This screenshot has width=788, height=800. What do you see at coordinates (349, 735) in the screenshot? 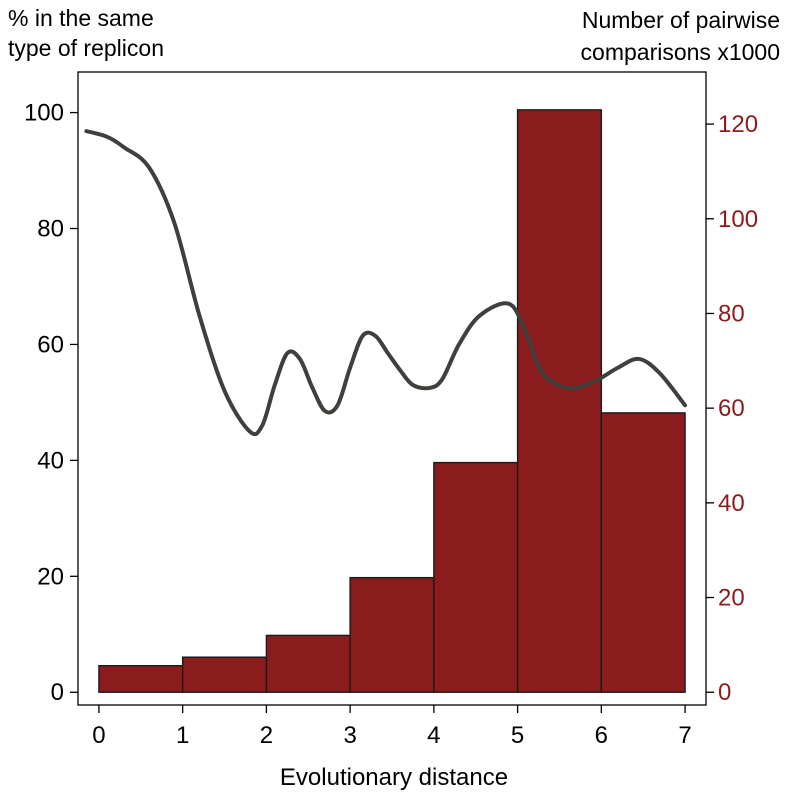
I see `x-tick-label-3: 3` at bounding box center [349, 735].